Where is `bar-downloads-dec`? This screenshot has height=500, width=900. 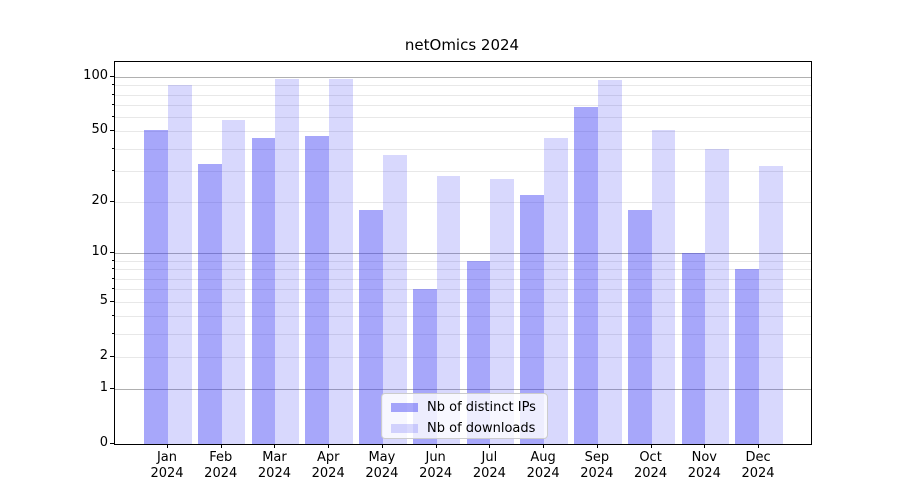 bar-downloads-dec is located at coordinates (771, 304).